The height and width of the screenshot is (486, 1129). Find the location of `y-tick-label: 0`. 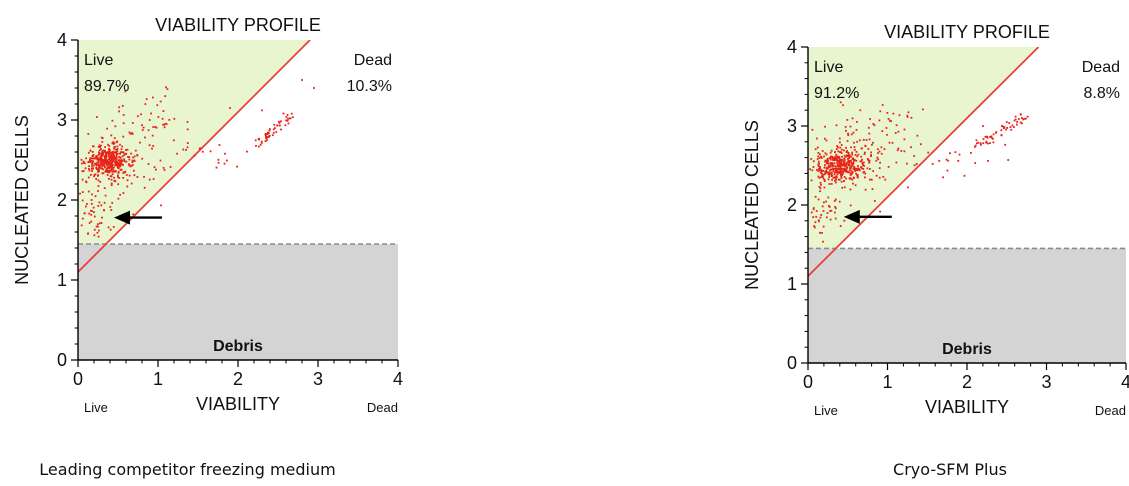

y-tick-label: 0 is located at coordinates (792, 363).